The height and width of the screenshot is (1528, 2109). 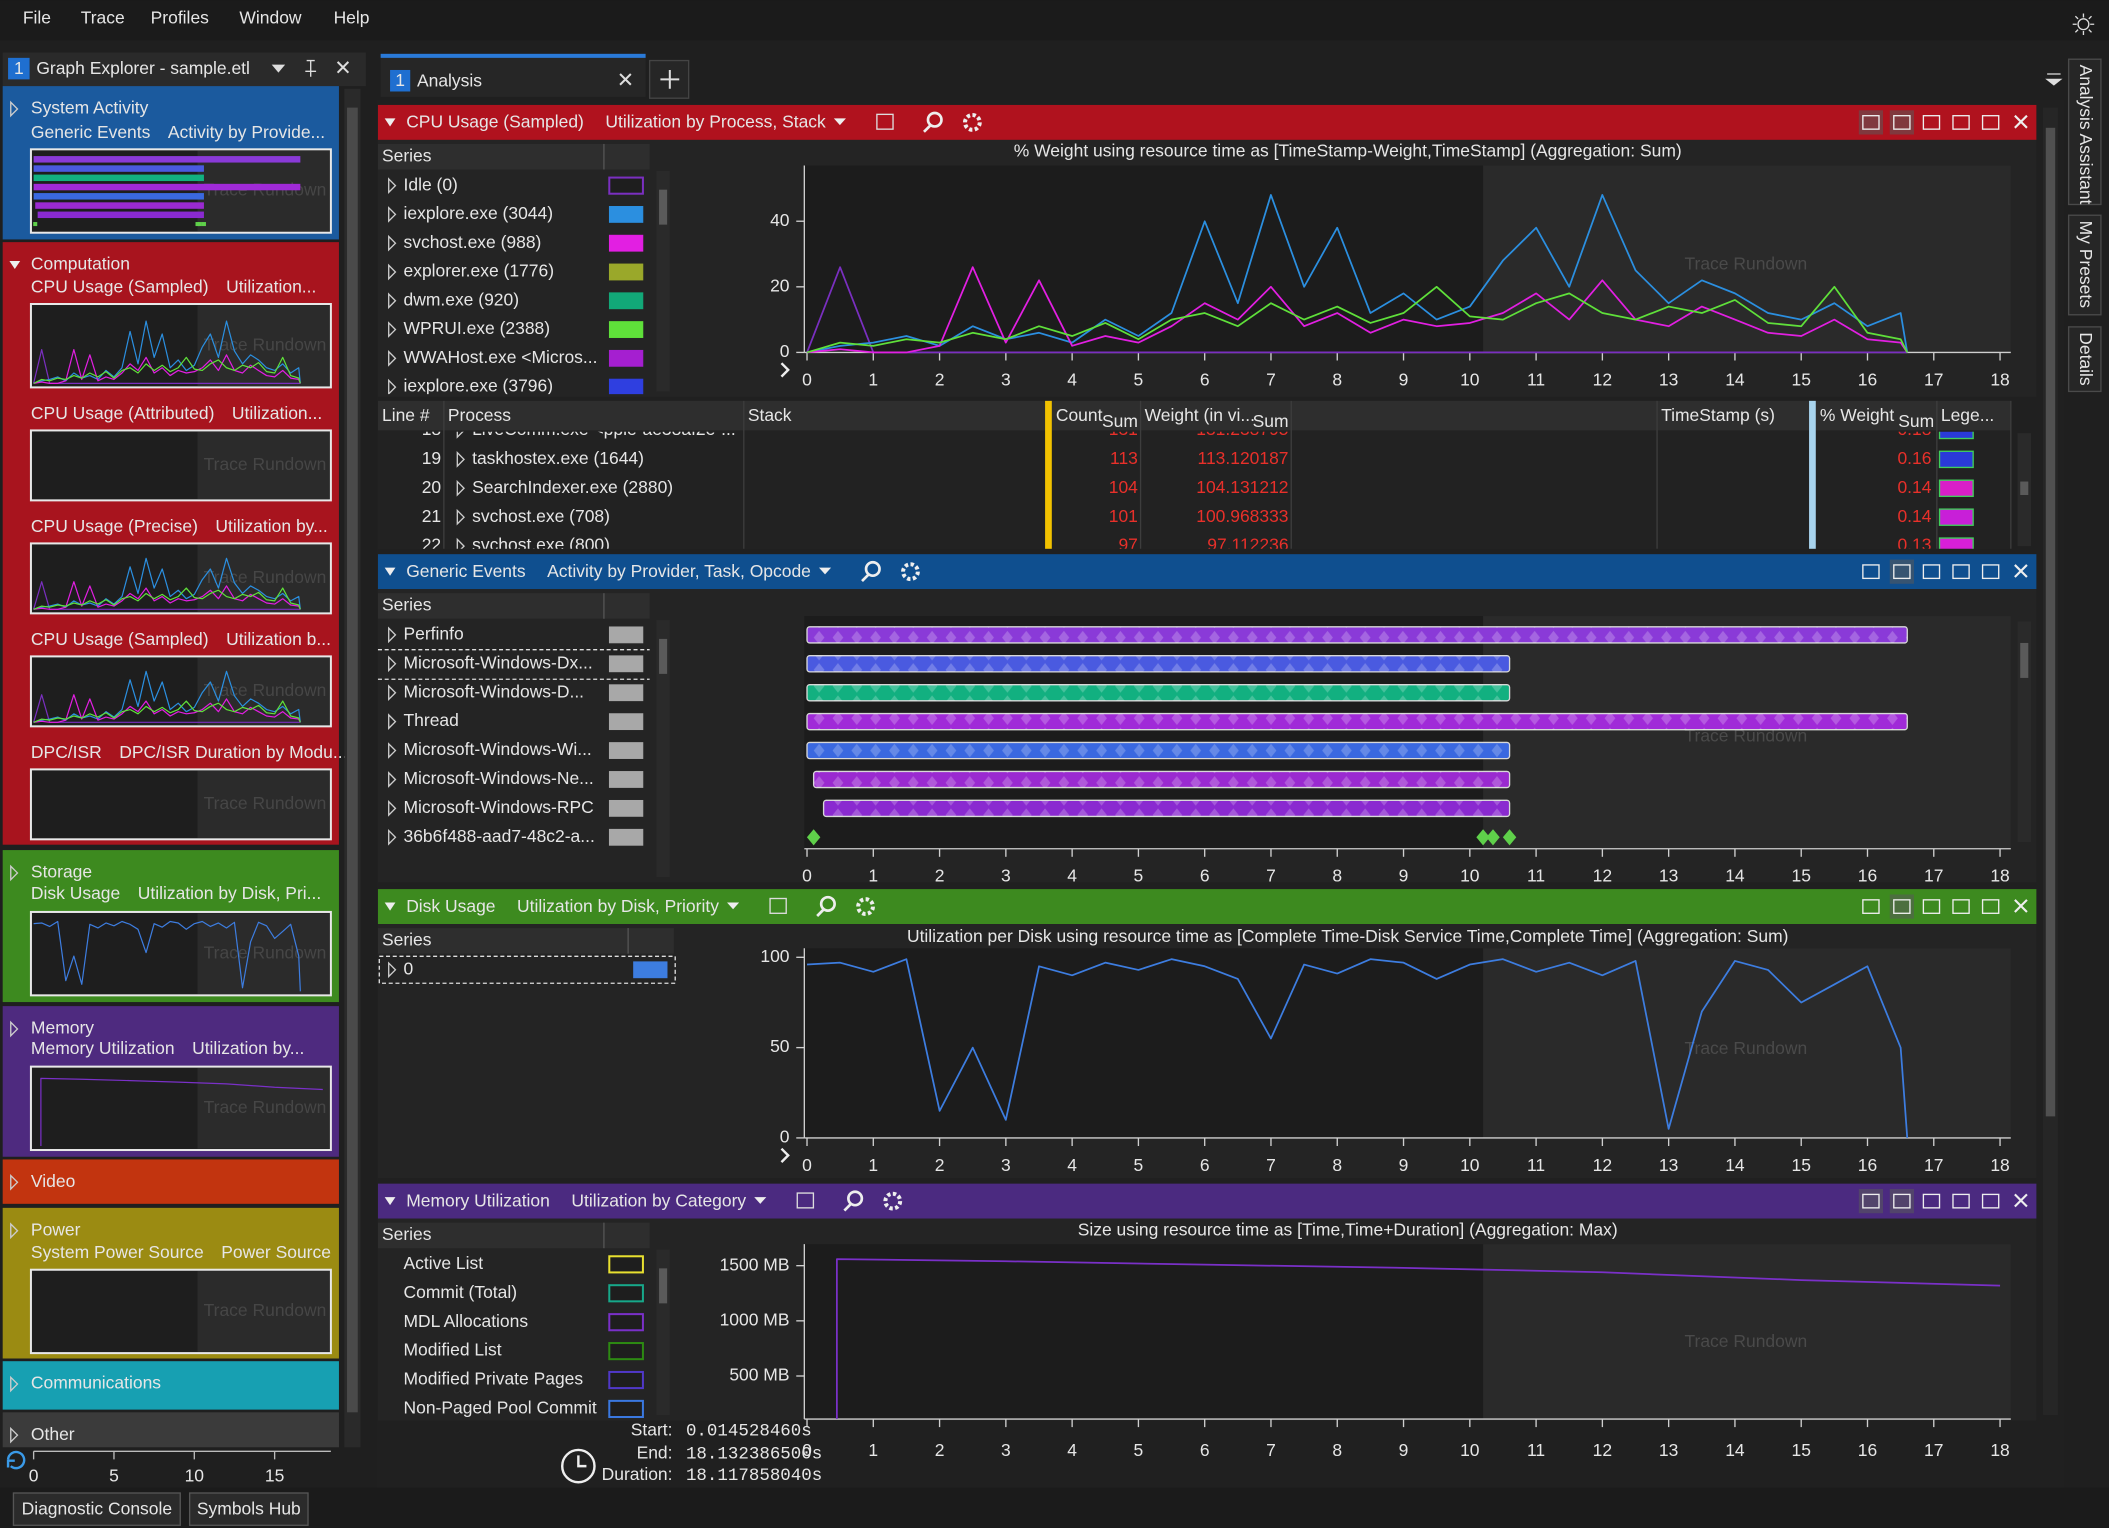 What do you see at coordinates (715, 122) in the screenshot?
I see `panel-preset: Utilization by Process, Stack` at bounding box center [715, 122].